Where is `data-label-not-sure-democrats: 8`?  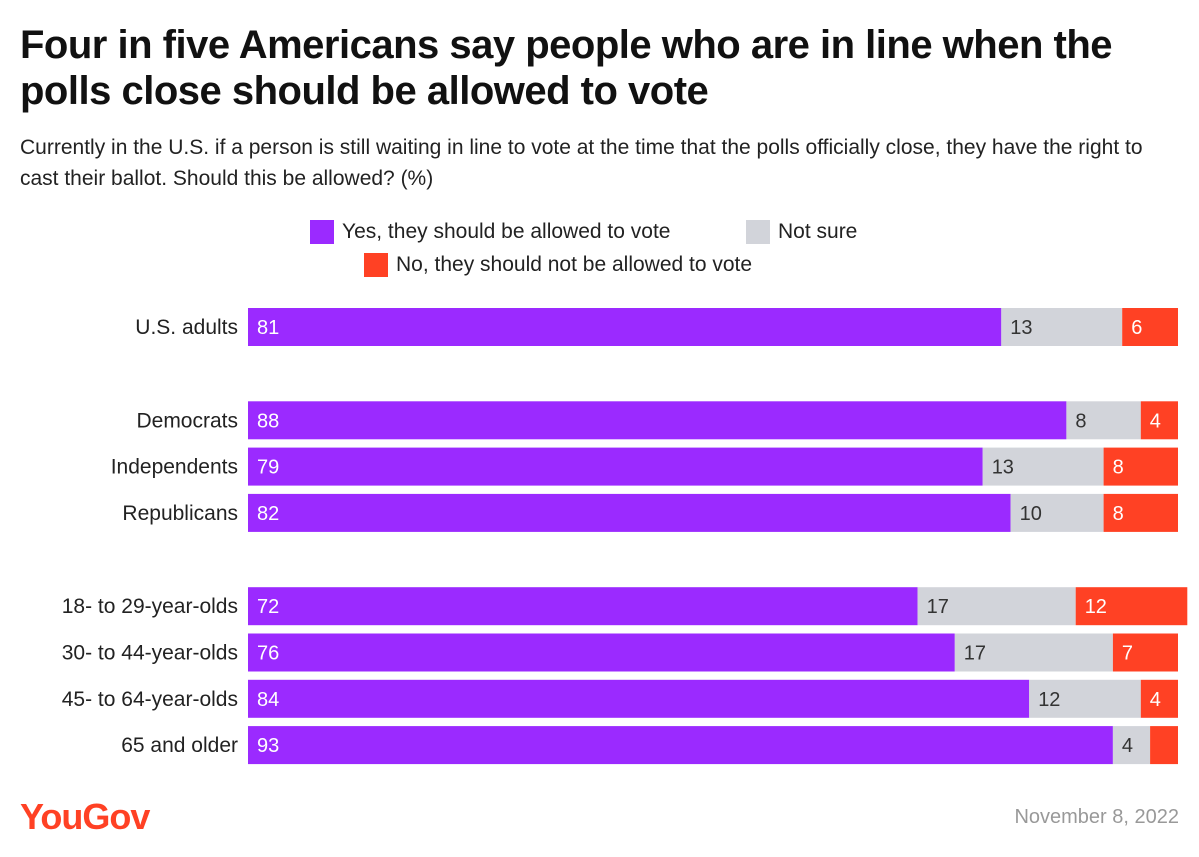 data-label-not-sure-democrats: 8 is located at coordinates (1080, 421).